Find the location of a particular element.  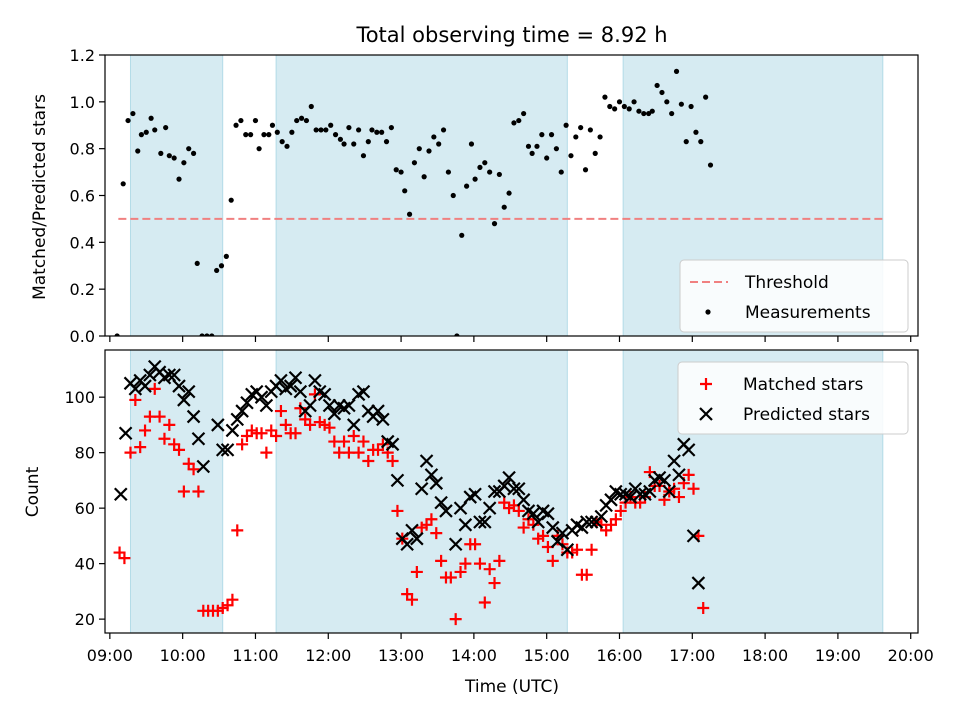

x-tick-label-5: 14:00 is located at coordinates (474, 655).